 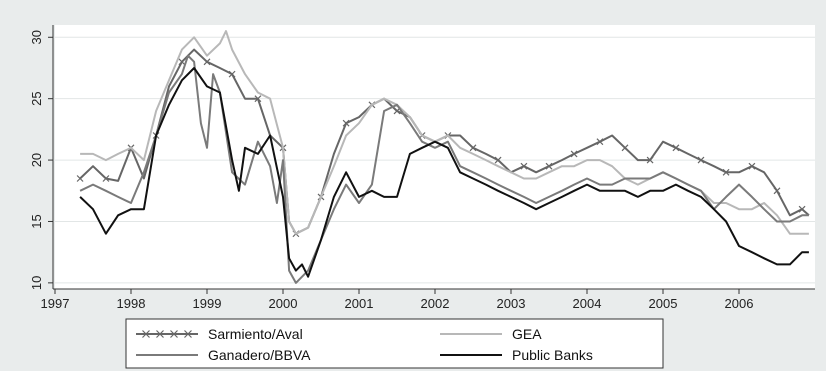 I want to click on x-tick-label: 2002, so click(x=435, y=303).